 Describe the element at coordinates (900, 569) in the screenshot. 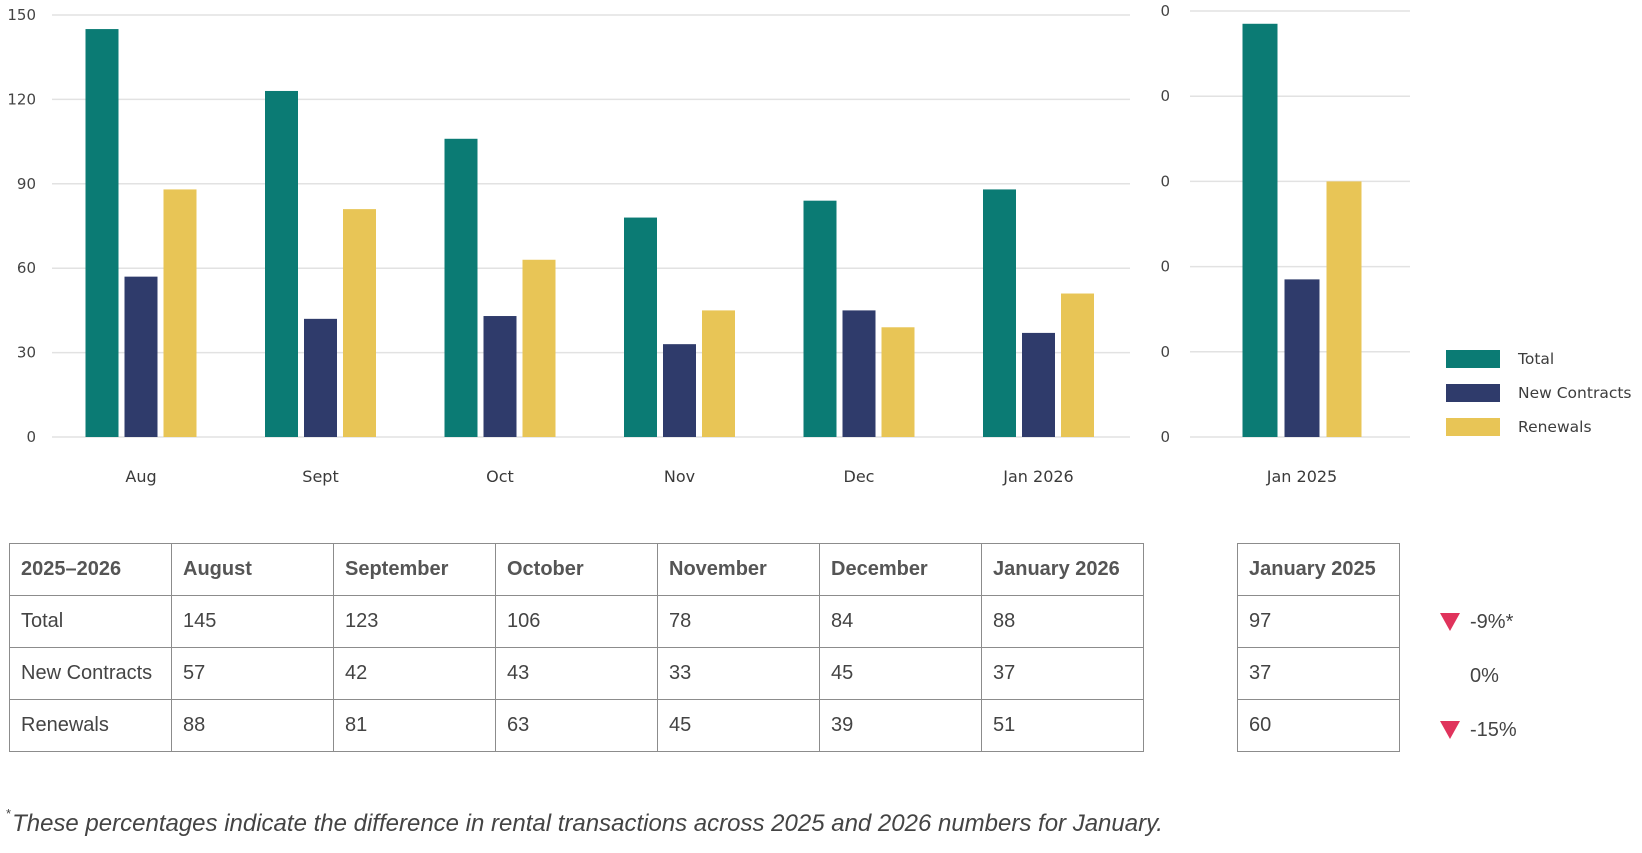

I see `table-header-cell: December` at that location.